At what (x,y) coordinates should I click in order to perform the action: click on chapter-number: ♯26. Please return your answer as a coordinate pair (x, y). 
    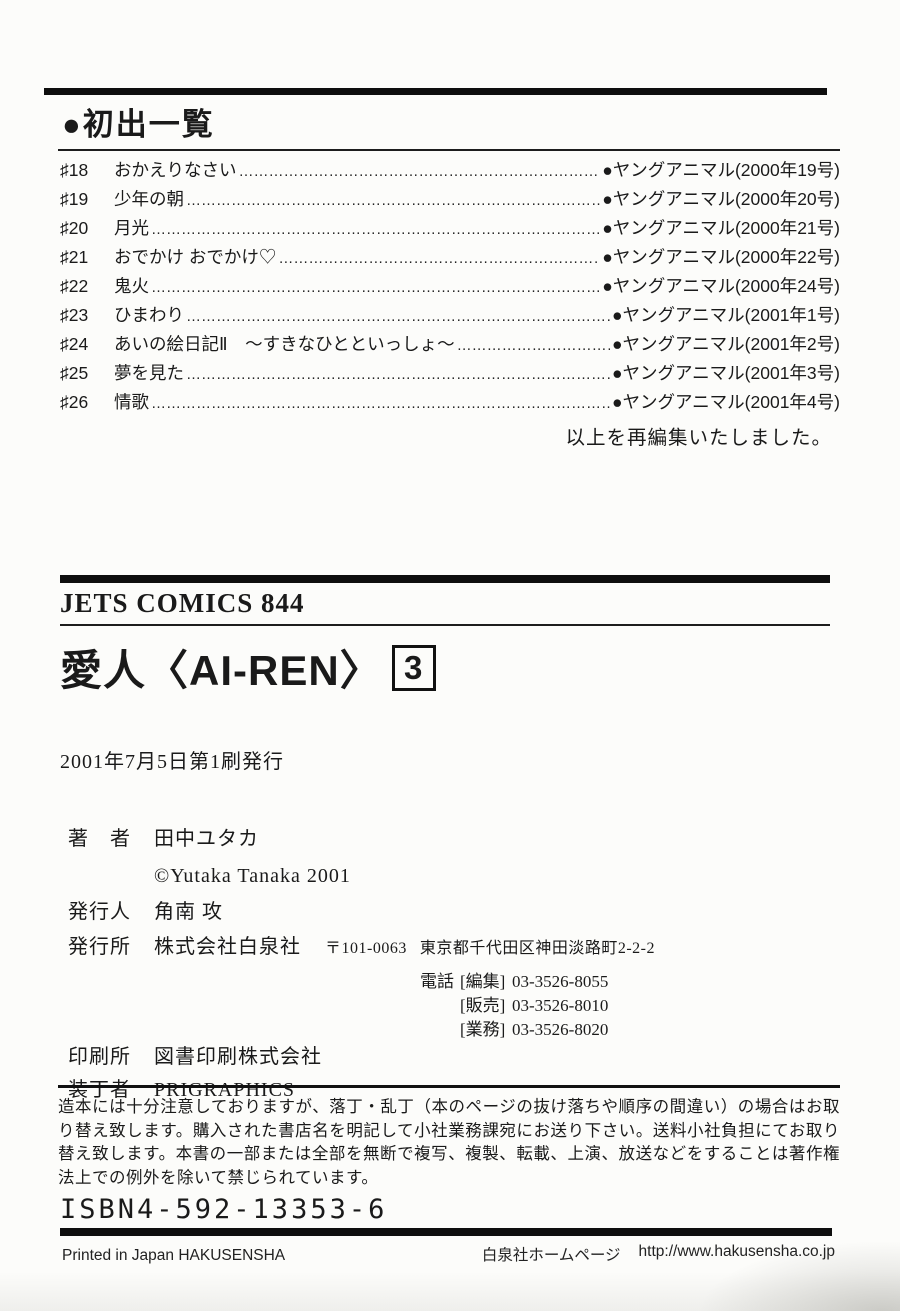
    Looking at the image, I should click on (74, 402).